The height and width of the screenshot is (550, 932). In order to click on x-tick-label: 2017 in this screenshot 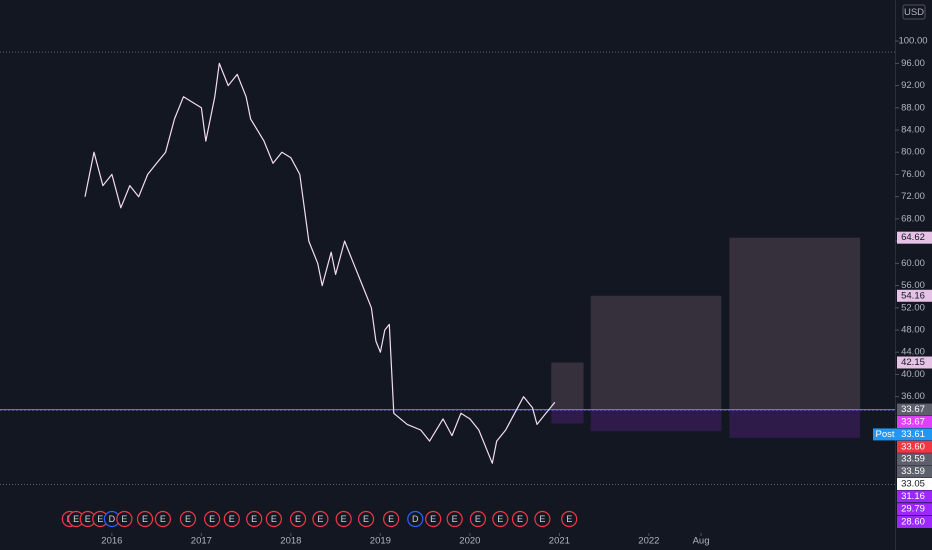, I will do `click(201, 541)`.